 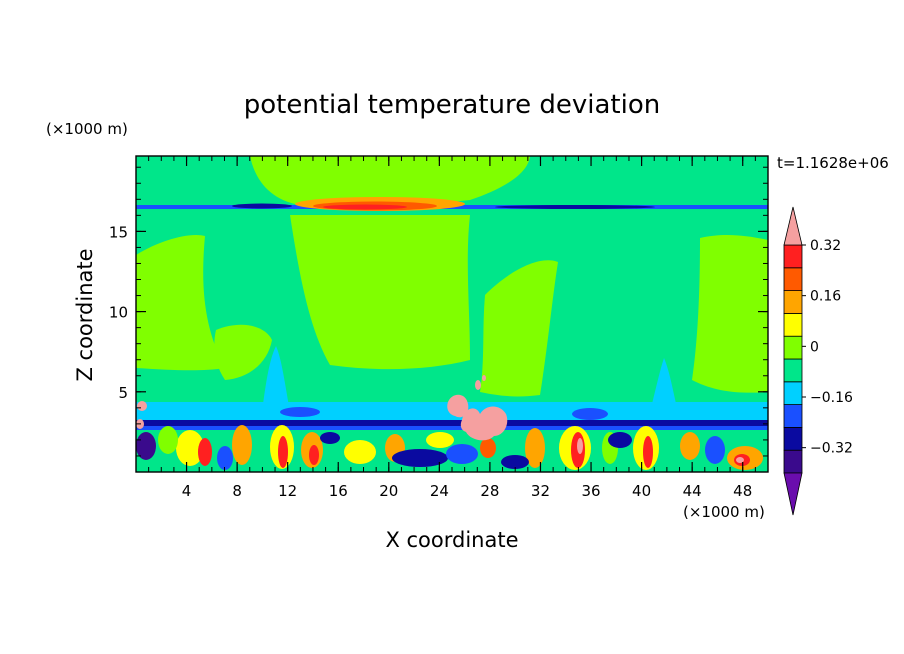 I want to click on x-tick-label: 28, so click(x=489, y=491).